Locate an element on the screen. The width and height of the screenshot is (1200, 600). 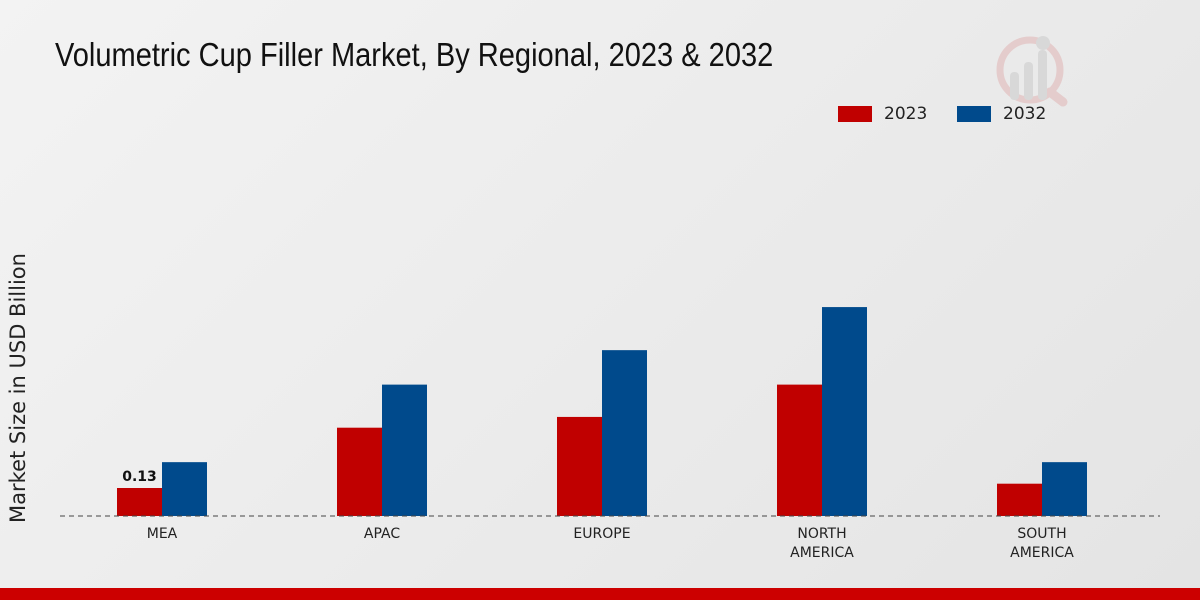
legend-swatch-2032 is located at coordinates (974, 114).